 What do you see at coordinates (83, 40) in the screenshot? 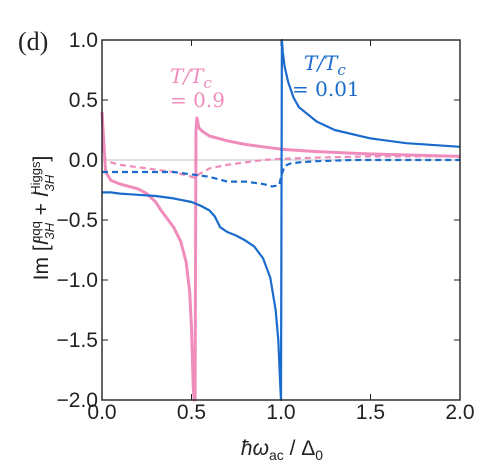
I see `y-tick-label: 1.0` at bounding box center [83, 40].